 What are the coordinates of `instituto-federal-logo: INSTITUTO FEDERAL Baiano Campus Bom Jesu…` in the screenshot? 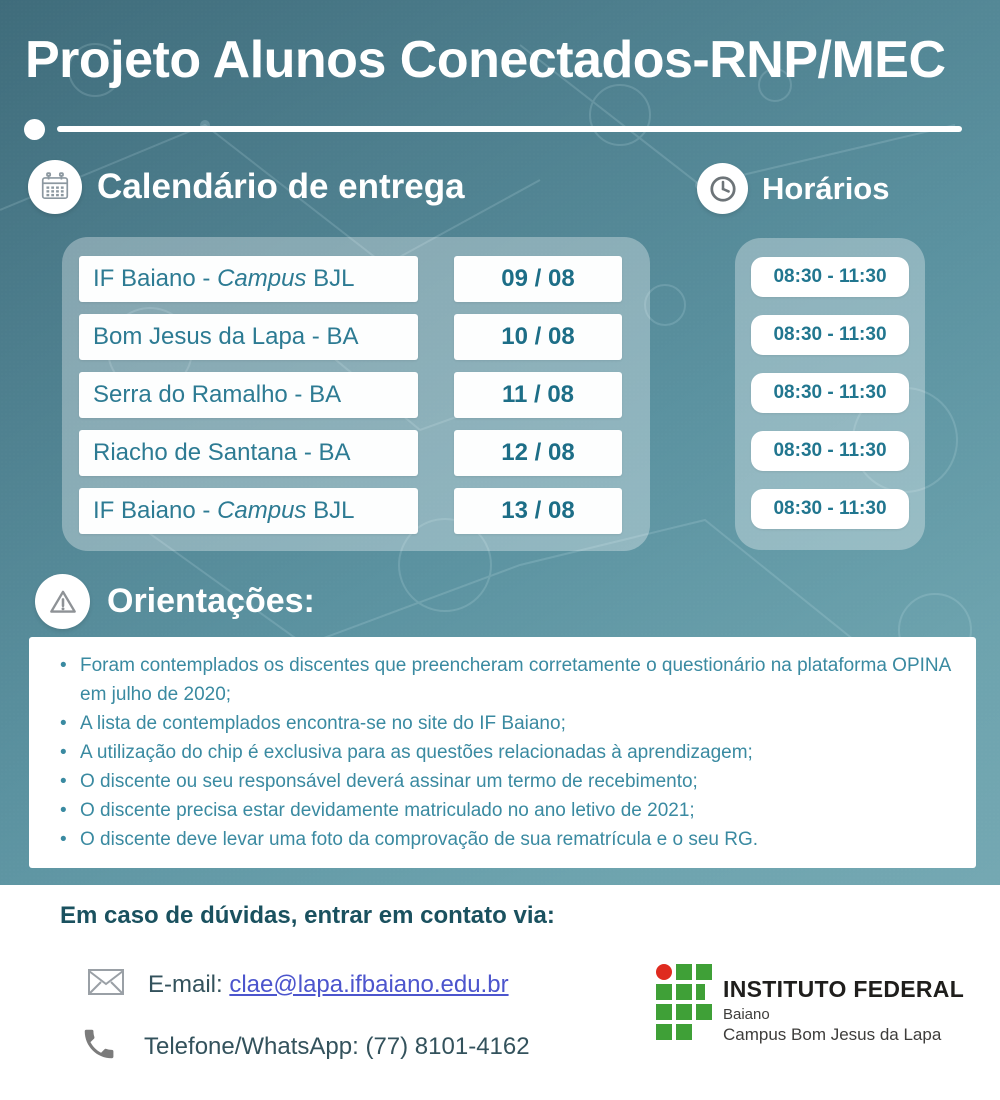 It's located at (810, 1004).